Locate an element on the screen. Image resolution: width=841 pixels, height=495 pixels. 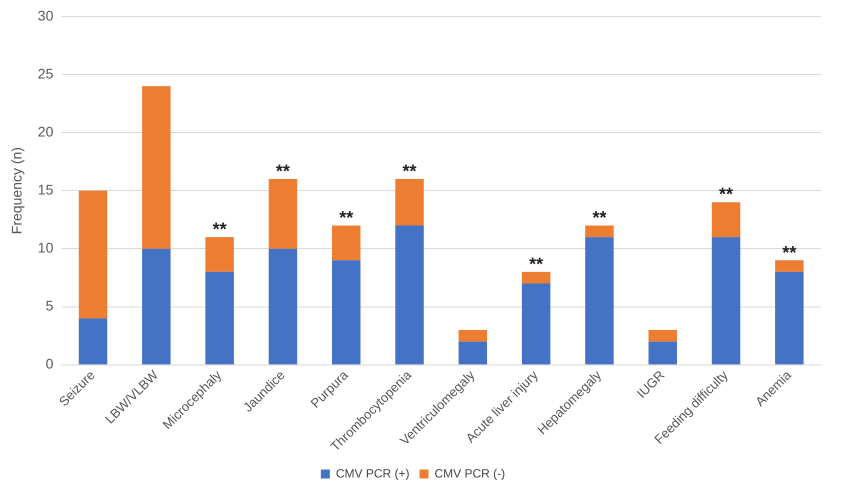
y-tick-label: 30 is located at coordinates (46, 15).